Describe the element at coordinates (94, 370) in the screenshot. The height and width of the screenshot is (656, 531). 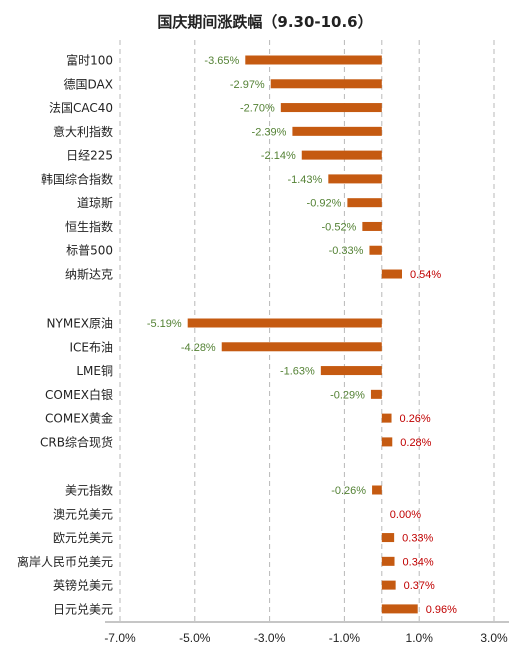
I see `category-label: LME铜` at that location.